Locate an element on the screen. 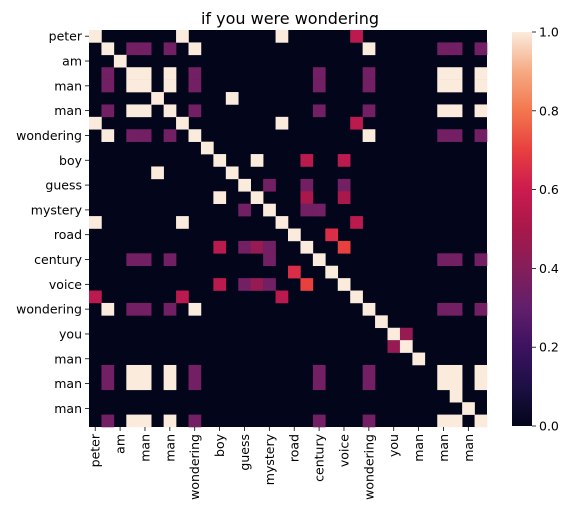  colorbar-tick-label: 1.0 is located at coordinates (549, 32).